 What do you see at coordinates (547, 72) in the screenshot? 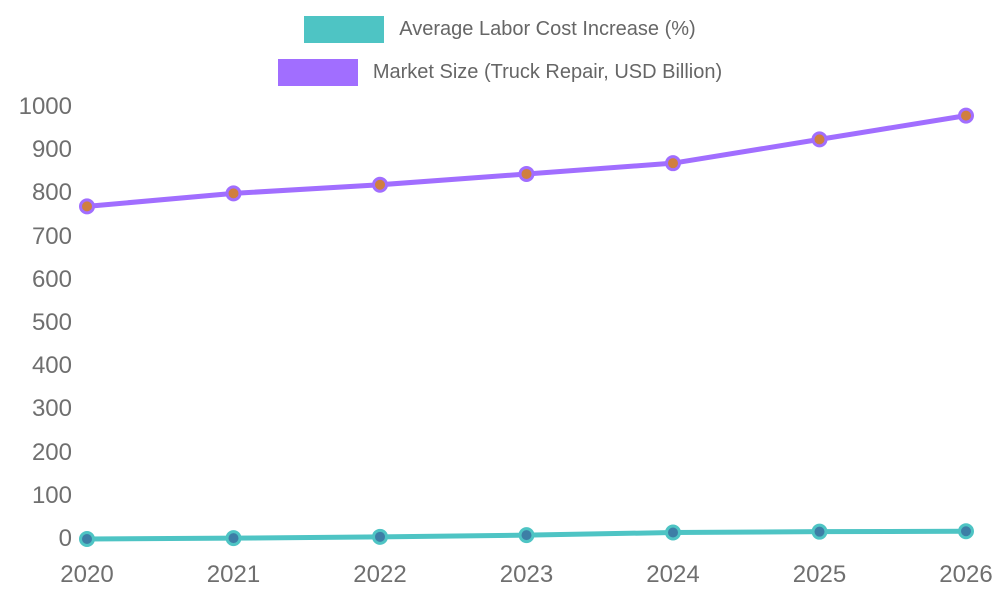
I see `legend-label-market-size: Market Size (Truck Repair, USD Billion)` at bounding box center [547, 72].